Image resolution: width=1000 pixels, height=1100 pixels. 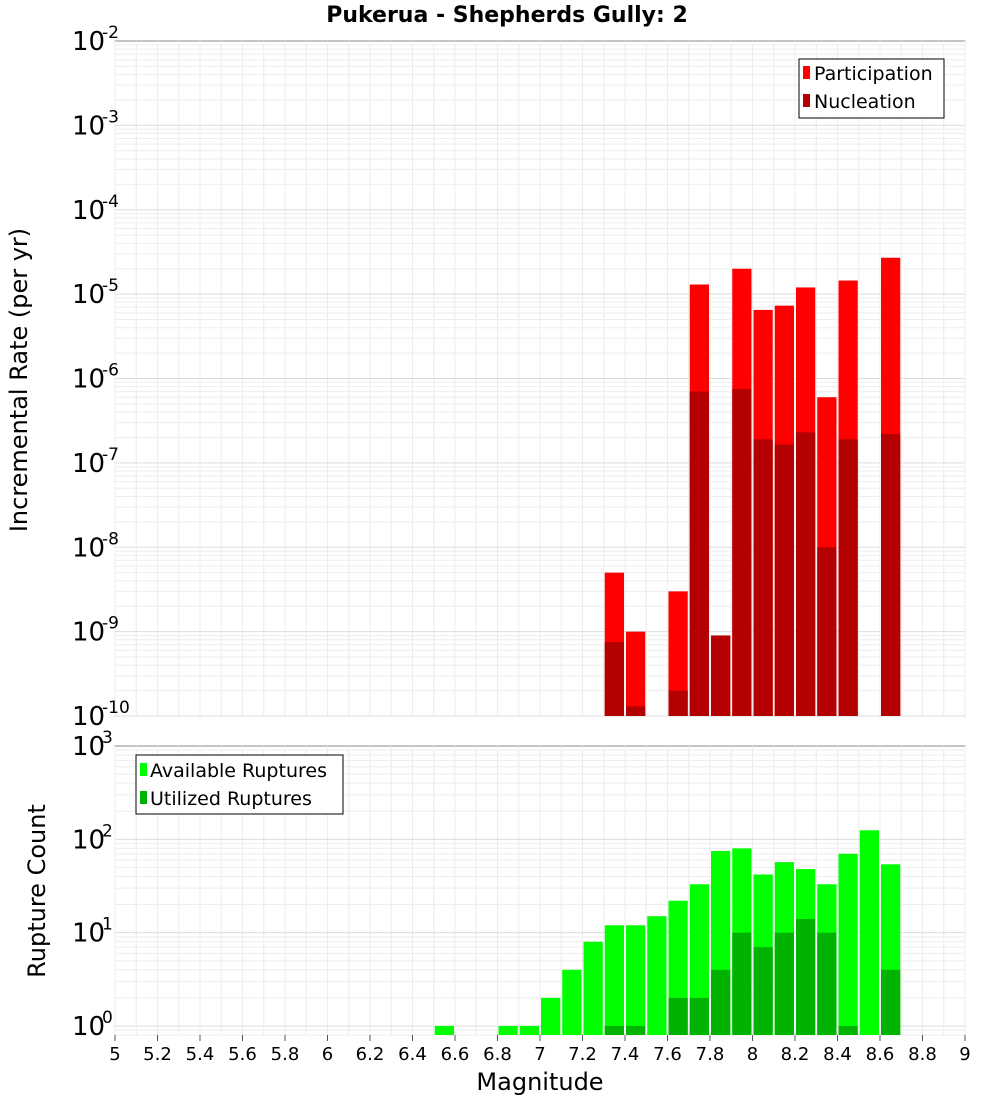 I want to click on x-tick-label: 5, so click(x=114, y=1054).